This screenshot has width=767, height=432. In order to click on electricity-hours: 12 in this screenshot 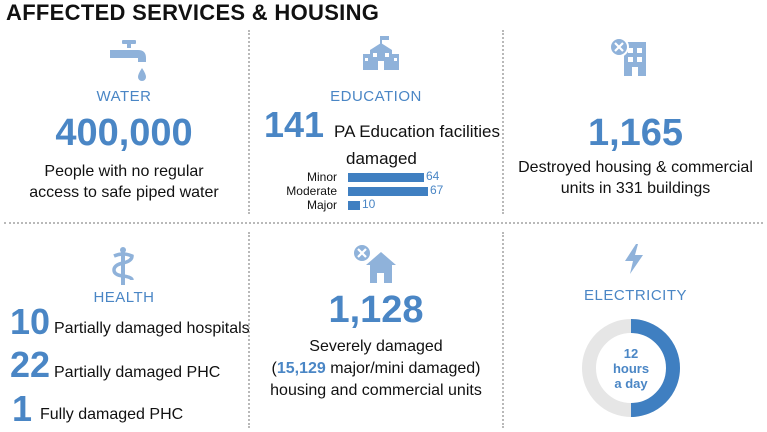, I will do `click(631, 353)`.